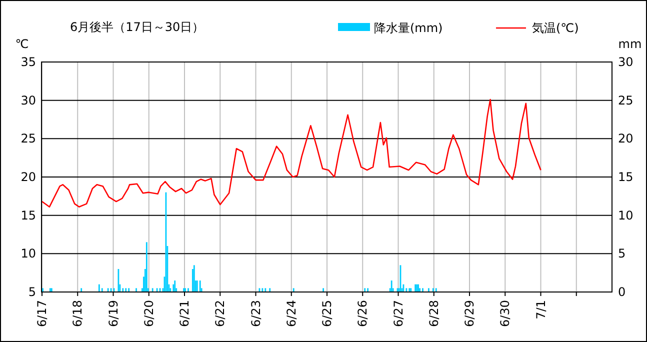 Image resolution: width=647 pixels, height=342 pixels. I want to click on y2-tick-label: 0, so click(622, 292).